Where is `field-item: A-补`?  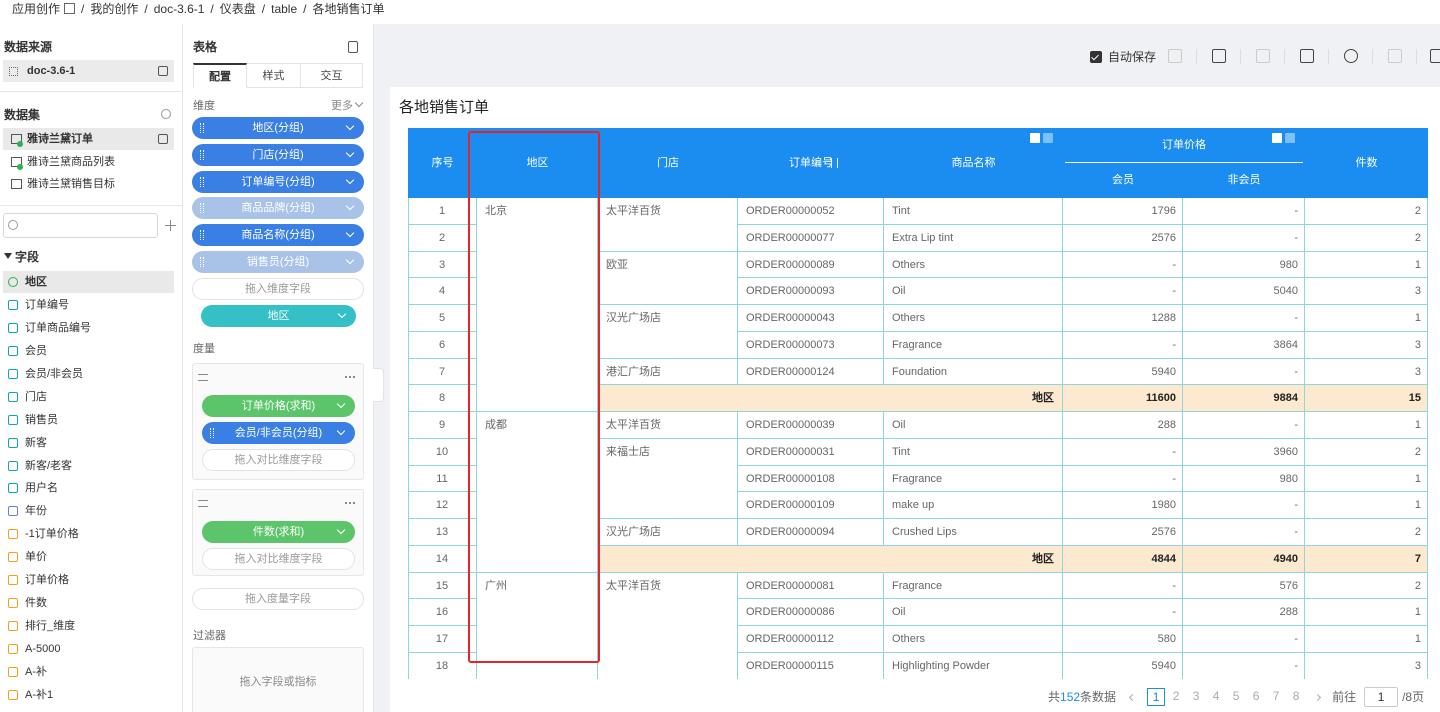
field-item: A-补 is located at coordinates (36, 671).